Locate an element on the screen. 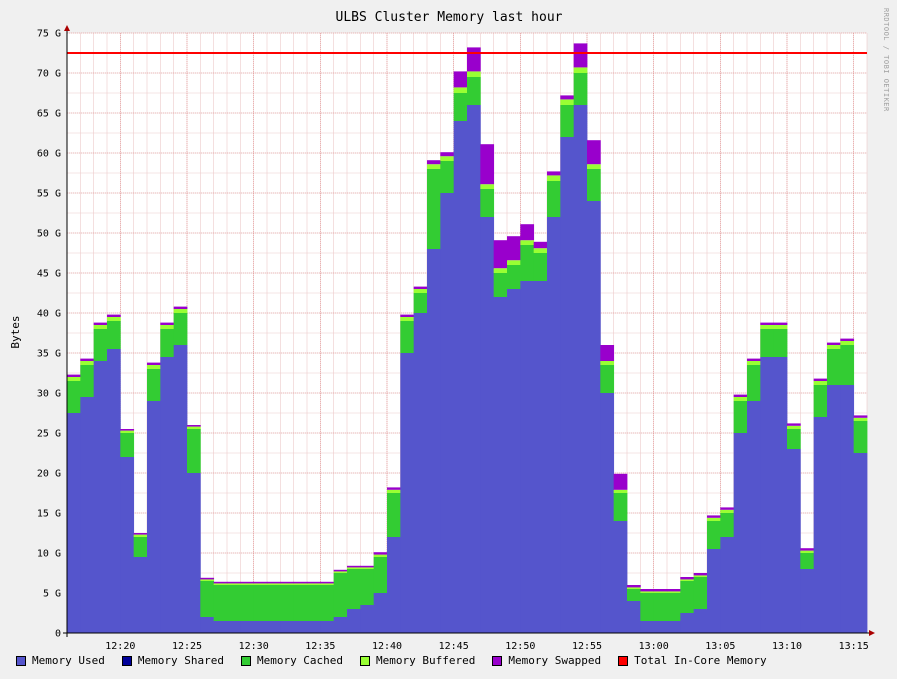 This screenshot has width=897, height=679. y-tick-label: 25 G is located at coordinates (49, 434).